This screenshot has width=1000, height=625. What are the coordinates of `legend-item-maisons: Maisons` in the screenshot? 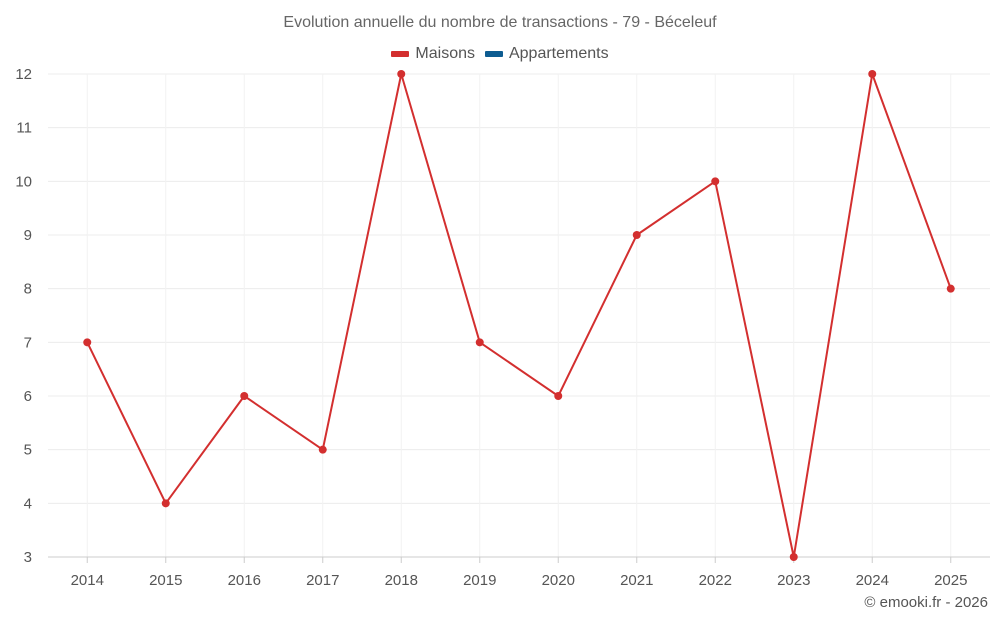 It's located at (433, 54).